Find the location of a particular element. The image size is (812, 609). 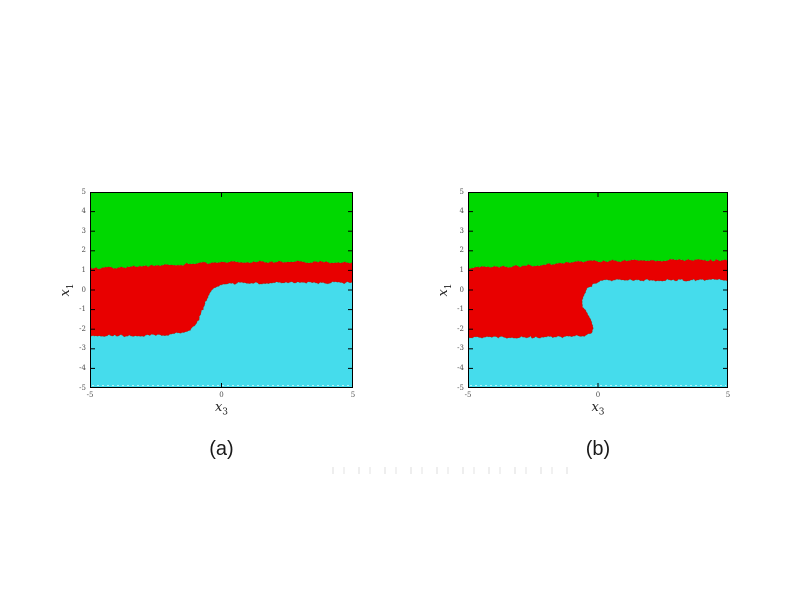

subfigure-caption-b: (b) is located at coordinates (598, 449).